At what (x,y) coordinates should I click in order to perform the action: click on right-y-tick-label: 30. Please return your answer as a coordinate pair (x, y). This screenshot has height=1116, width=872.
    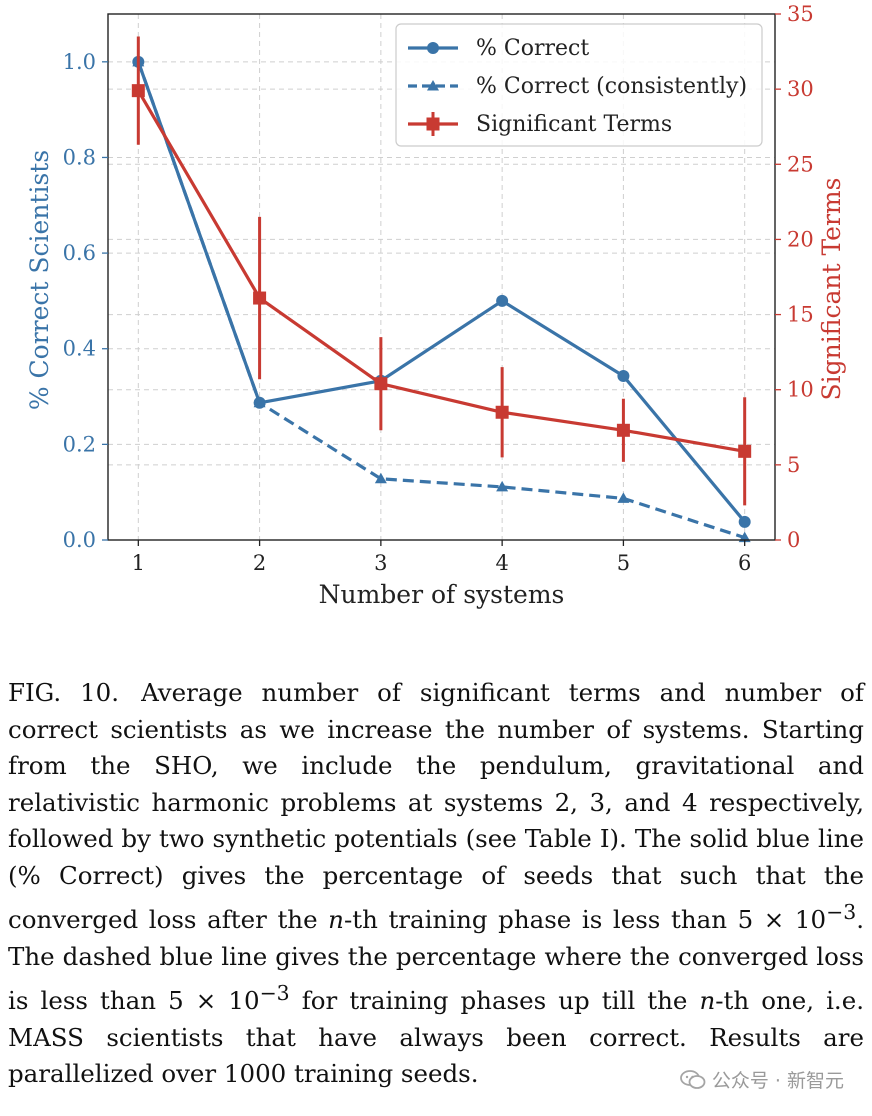
    Looking at the image, I should click on (800, 89).